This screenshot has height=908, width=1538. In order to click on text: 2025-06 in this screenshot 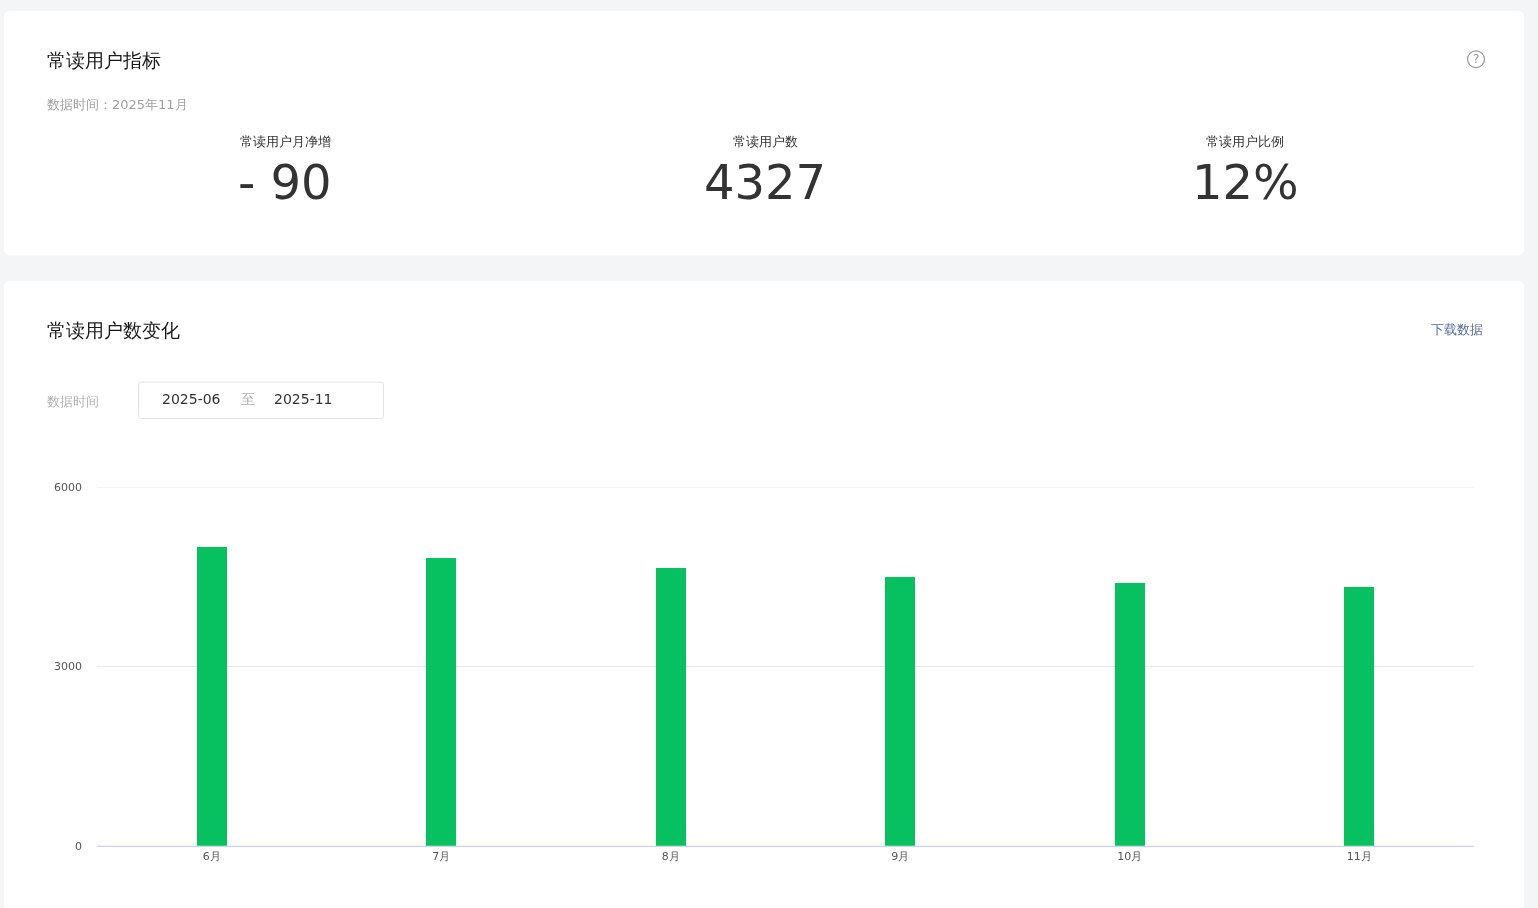, I will do `click(191, 399)`.